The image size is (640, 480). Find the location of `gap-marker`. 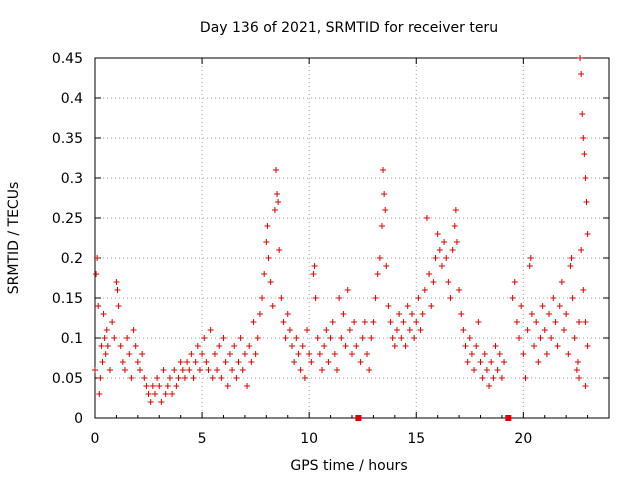

gap-marker is located at coordinates (508, 418).